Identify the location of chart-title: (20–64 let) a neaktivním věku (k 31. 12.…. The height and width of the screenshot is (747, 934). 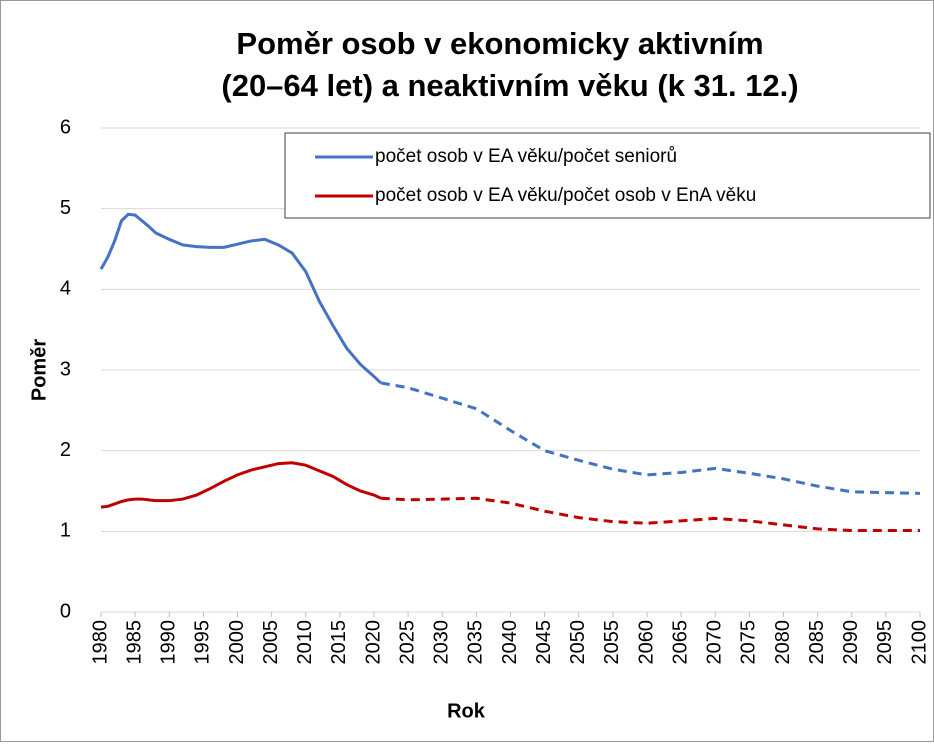
(509, 85).